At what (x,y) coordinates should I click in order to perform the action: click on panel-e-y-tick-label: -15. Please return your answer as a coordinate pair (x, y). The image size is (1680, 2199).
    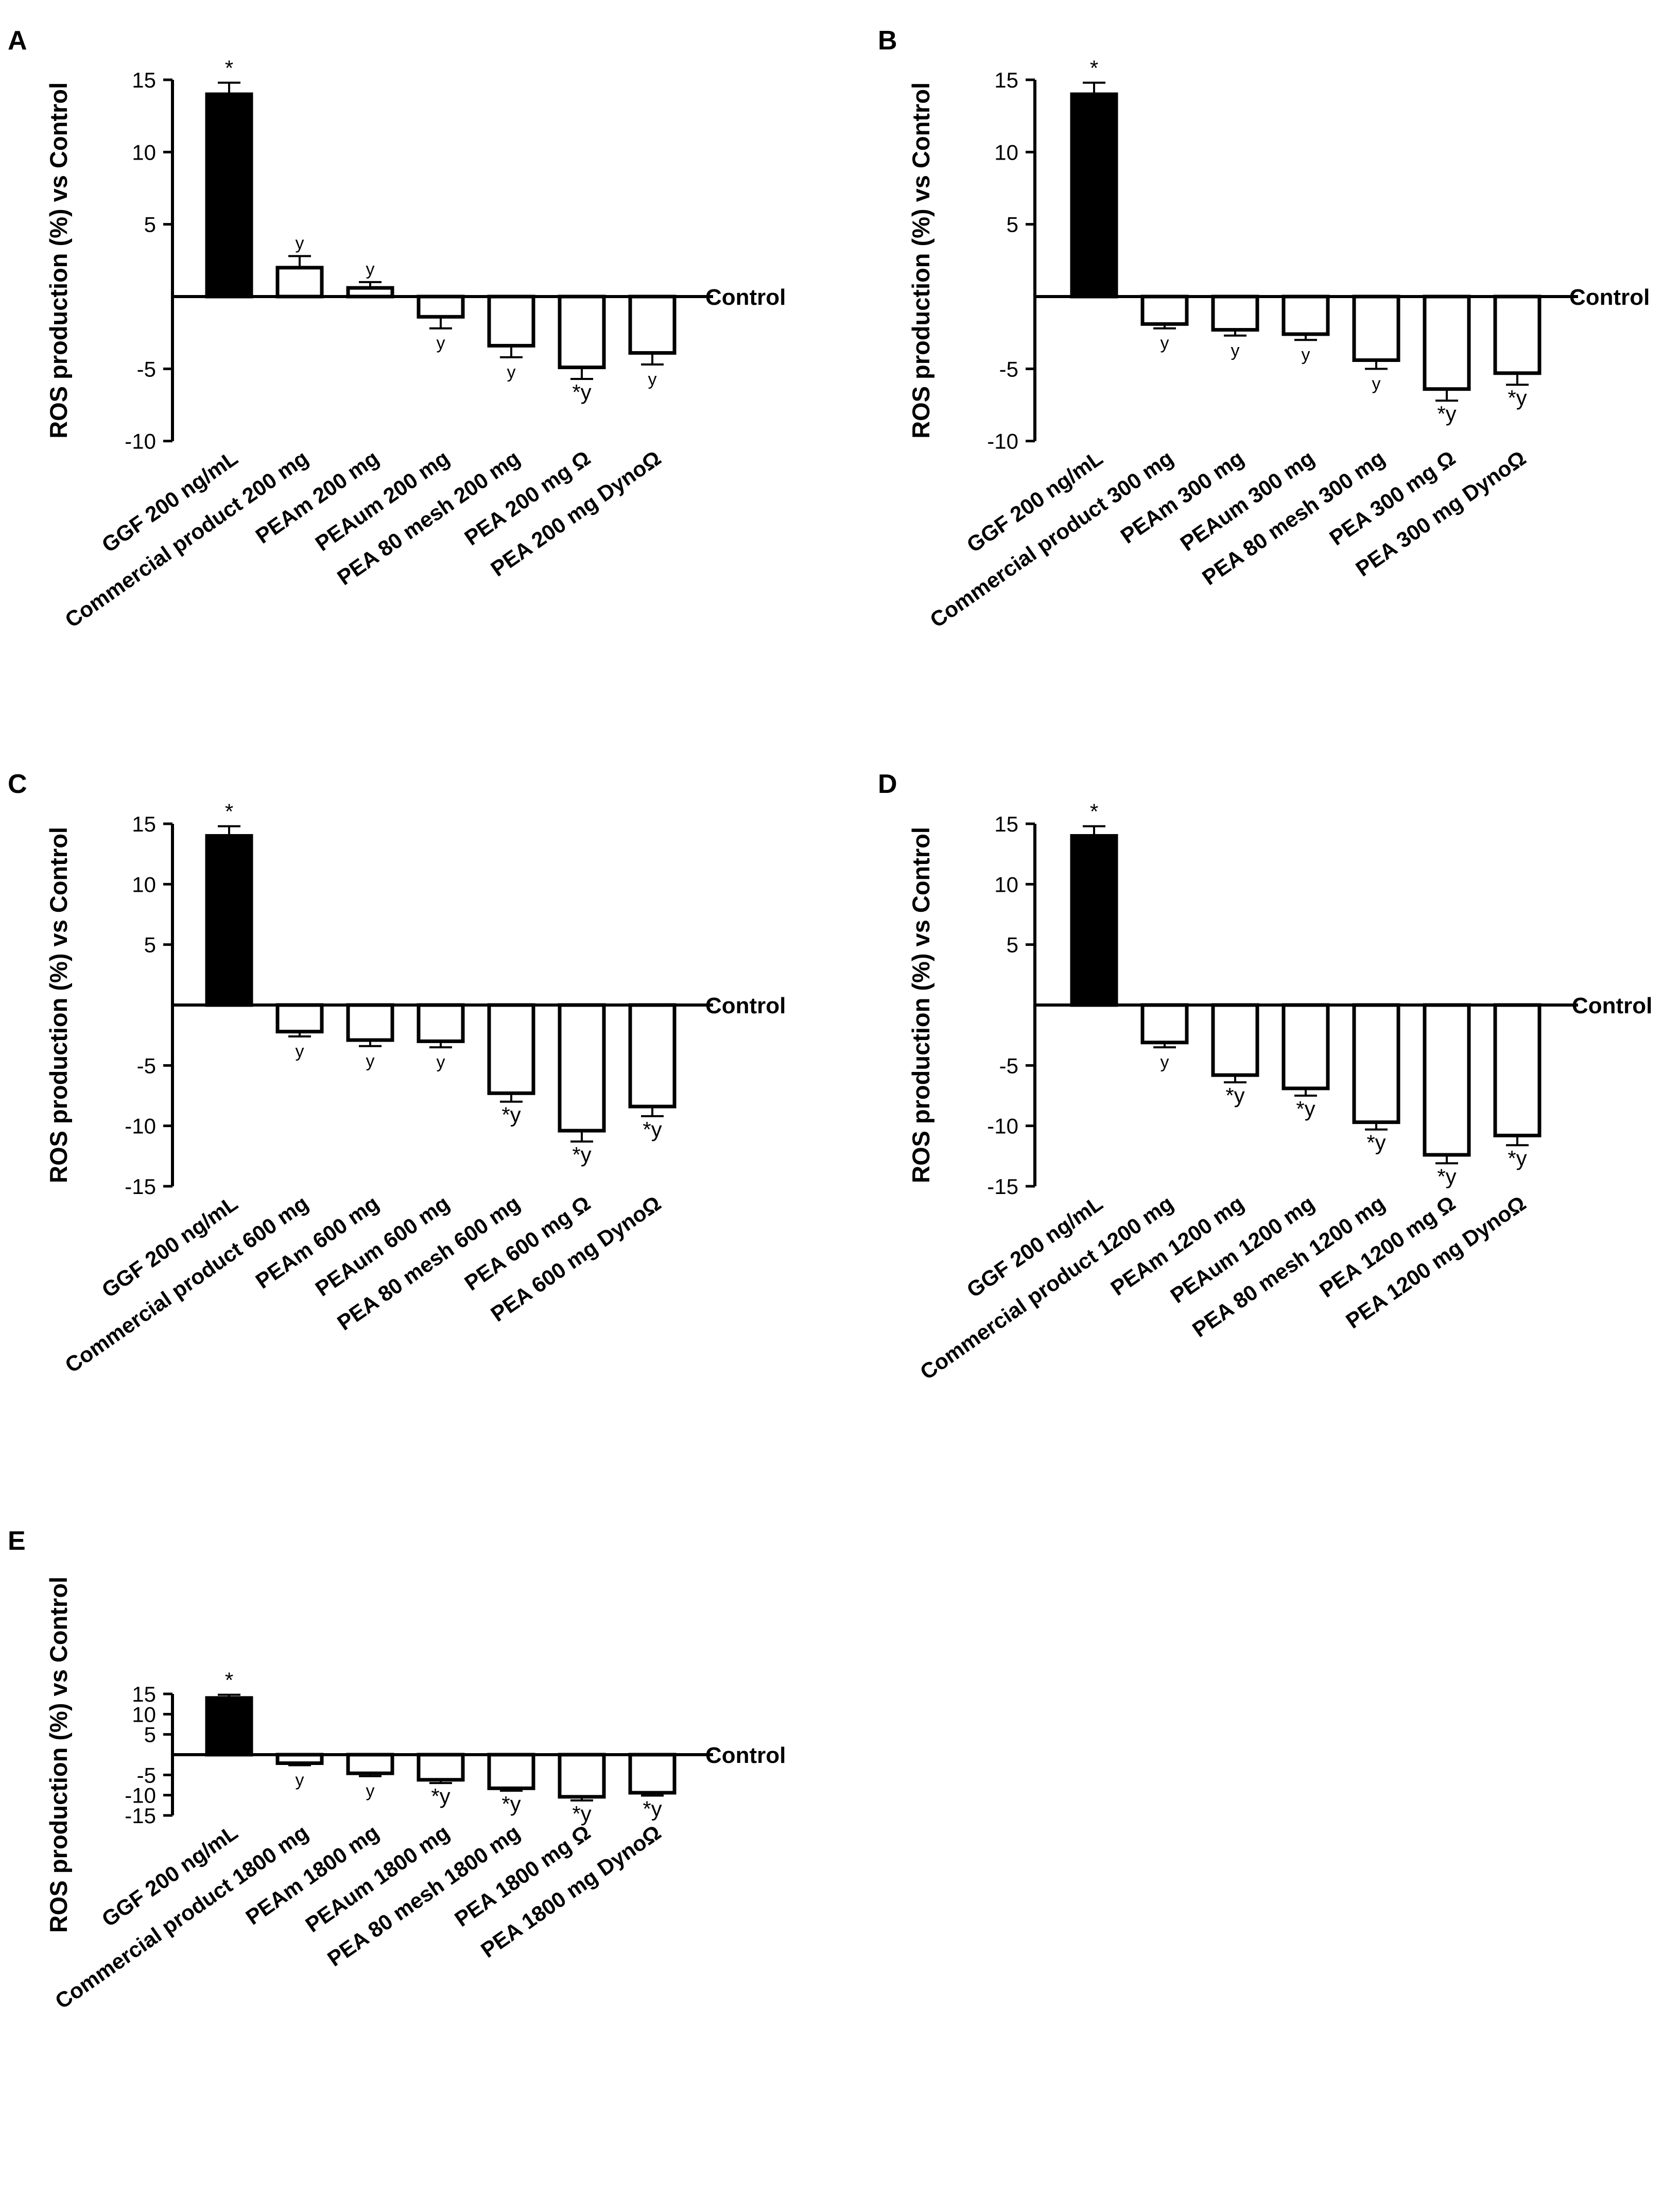
    Looking at the image, I should click on (140, 1816).